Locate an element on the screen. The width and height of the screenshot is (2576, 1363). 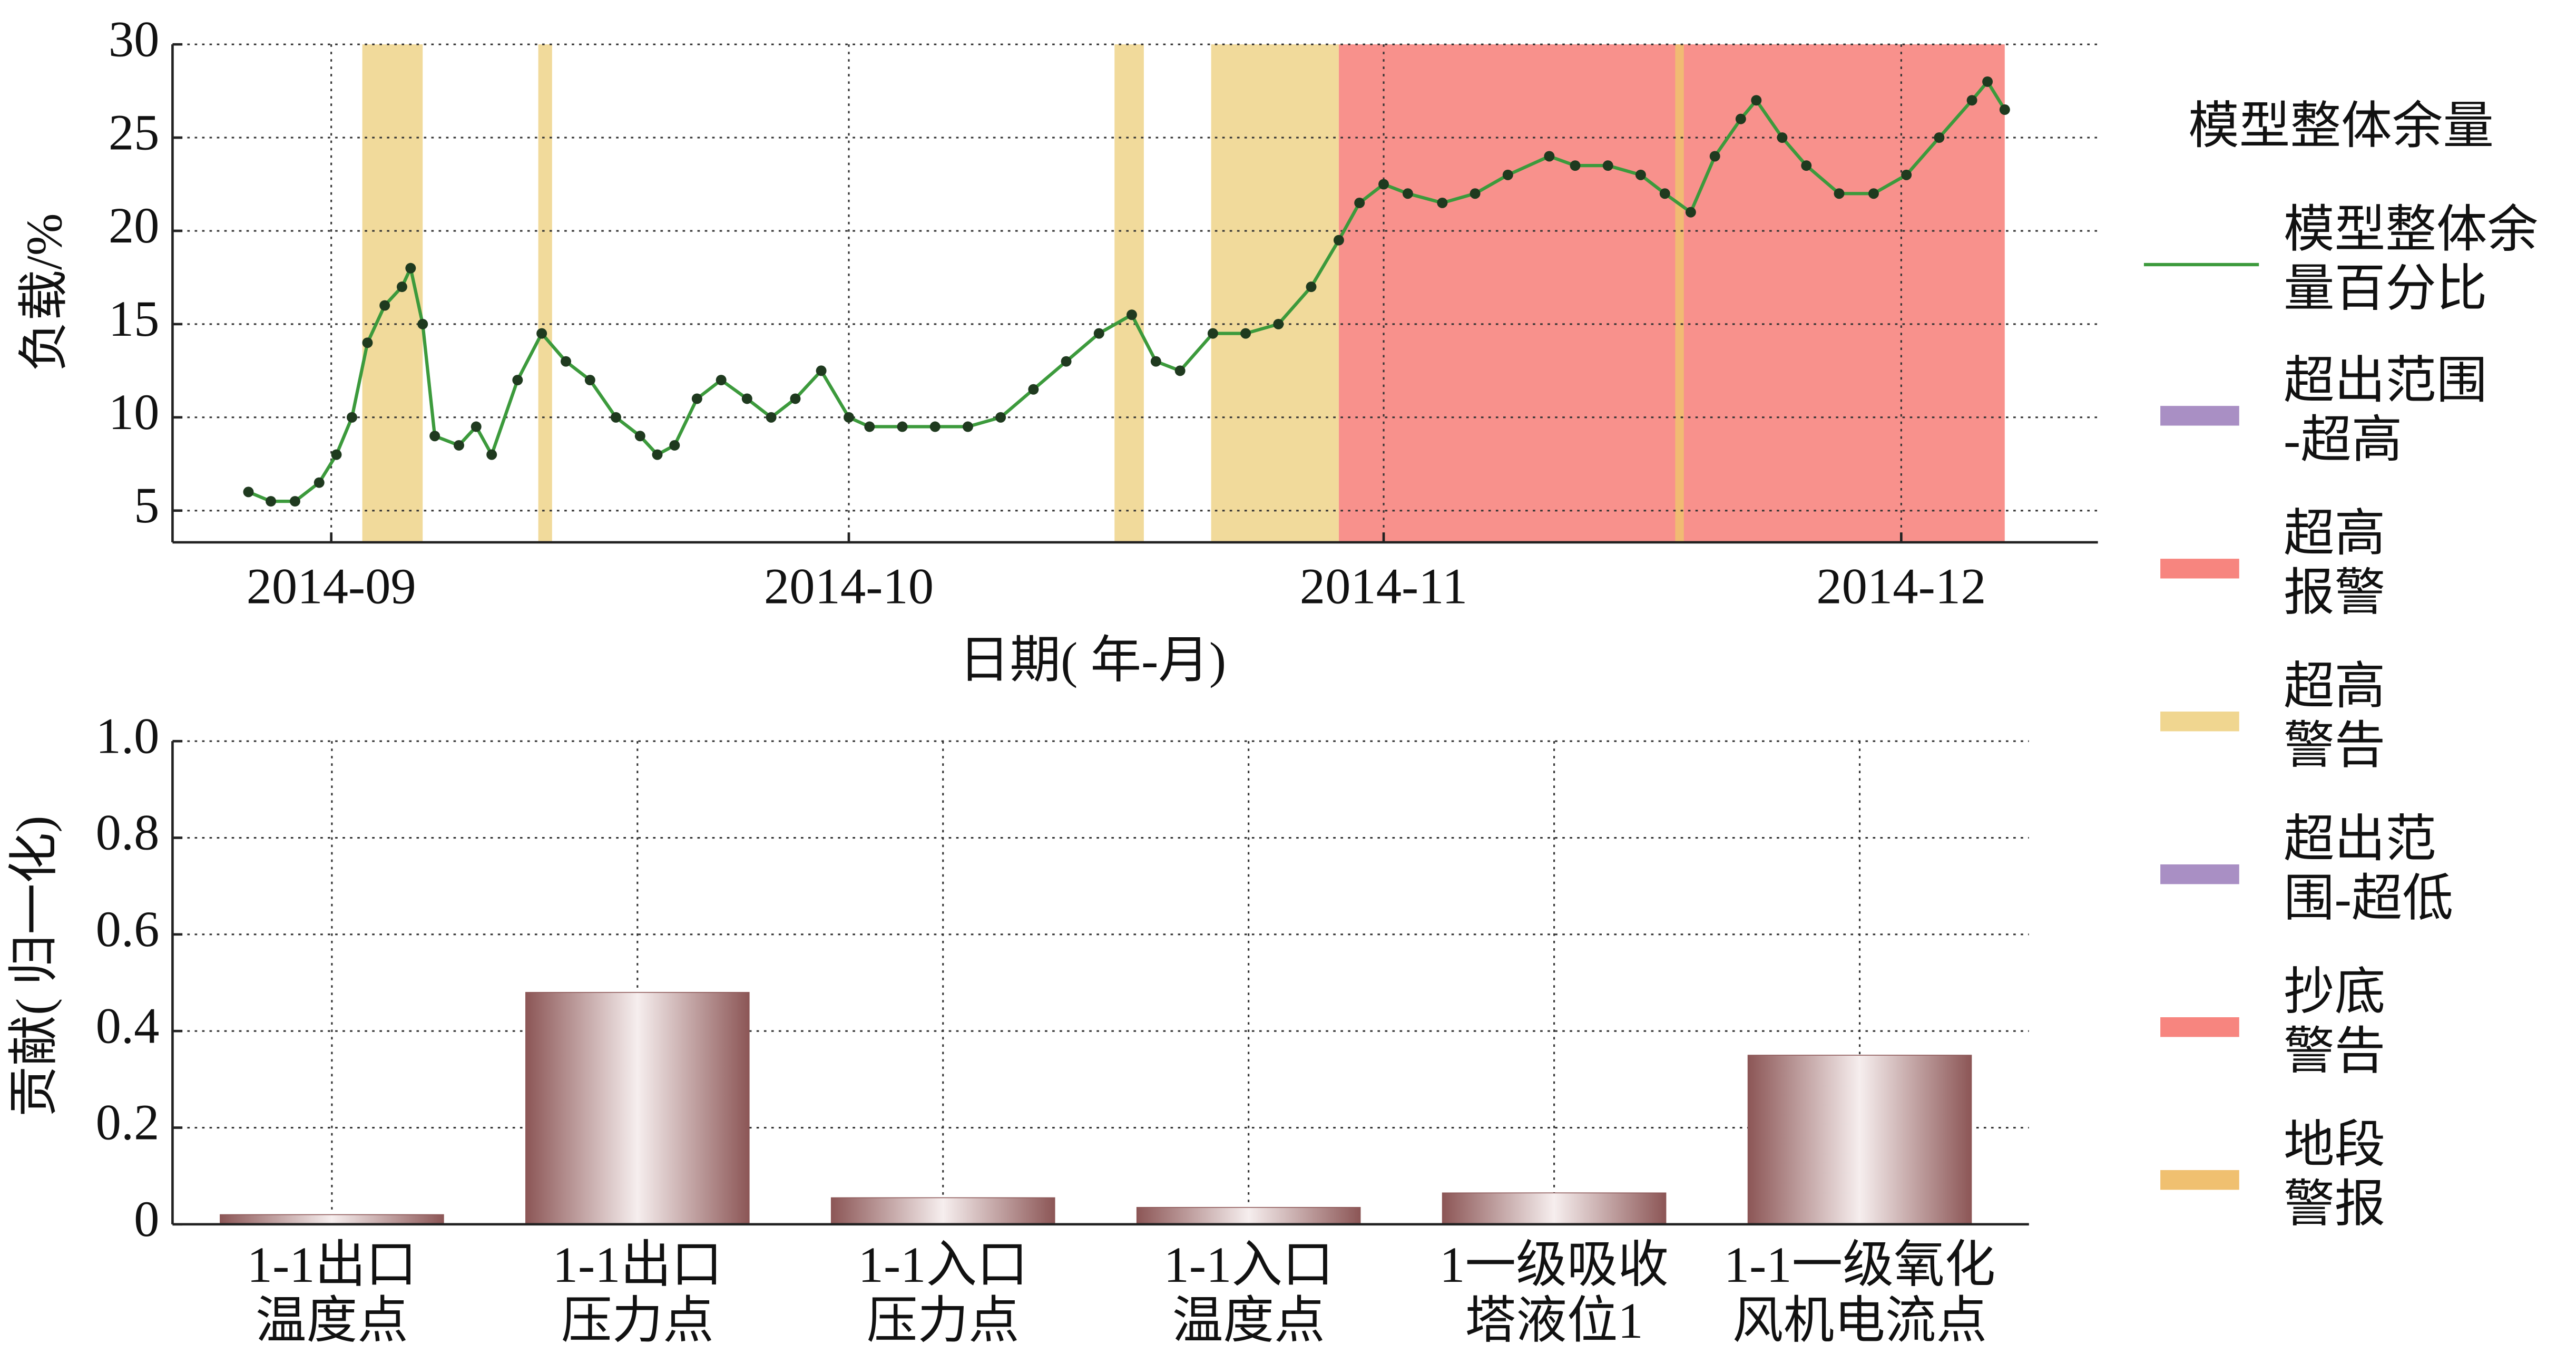
x-tick-label: 1-1出口温度点 is located at coordinates (332, 1293).